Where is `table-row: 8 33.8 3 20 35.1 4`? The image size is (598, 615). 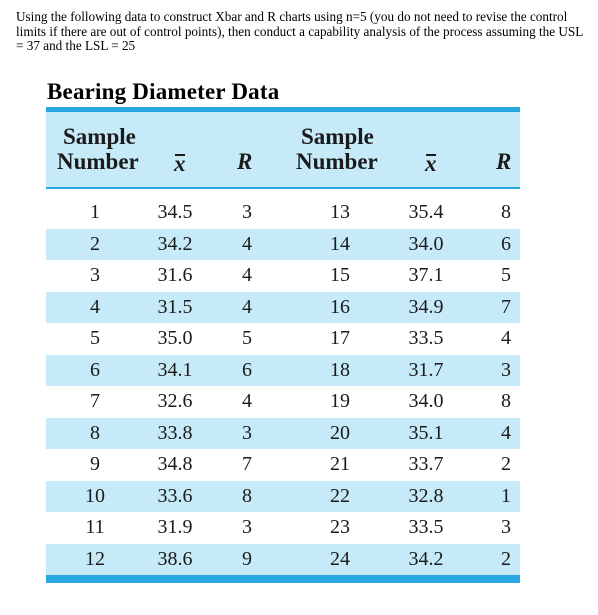 table-row: 8 33.8 3 20 35.1 4 is located at coordinates (283, 433).